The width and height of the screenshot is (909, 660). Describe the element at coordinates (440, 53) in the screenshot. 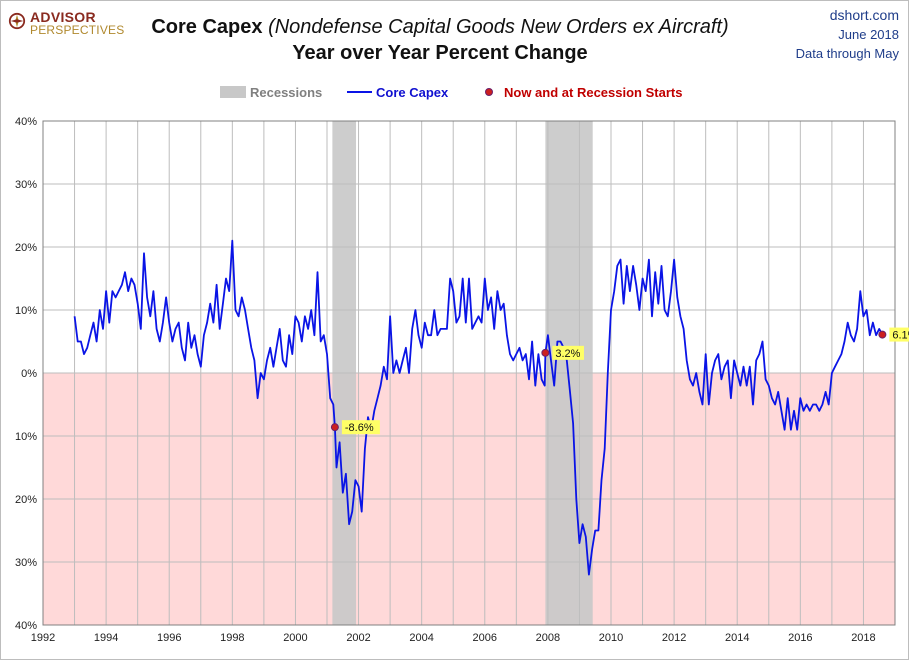

I see `chart-subtitle: Year over Year Percent Change` at that location.